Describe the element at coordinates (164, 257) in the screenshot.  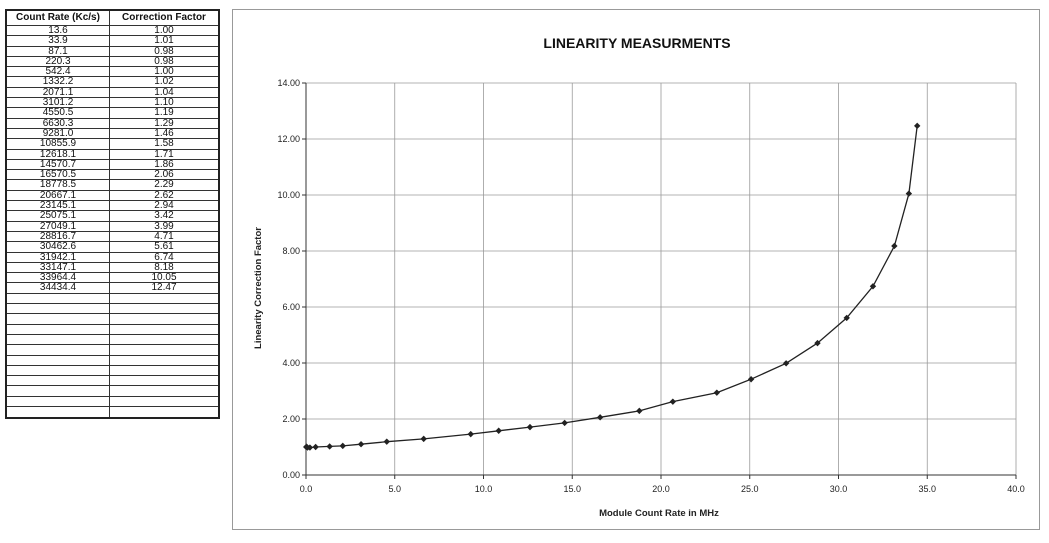
I see `correction-factor-cell: 6.74` at that location.